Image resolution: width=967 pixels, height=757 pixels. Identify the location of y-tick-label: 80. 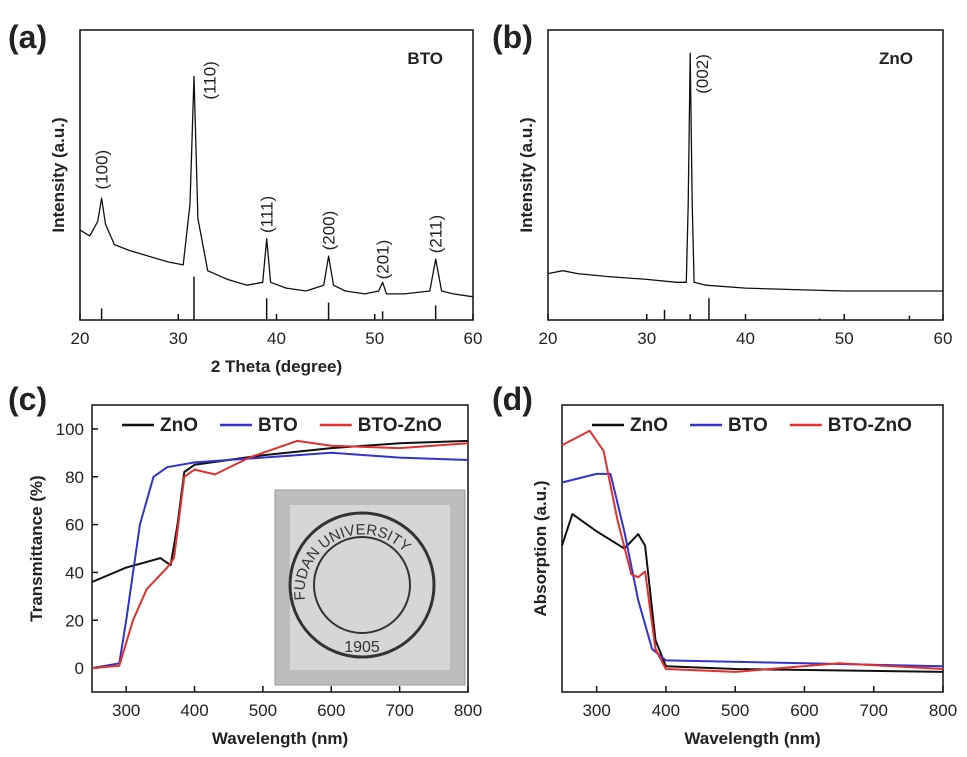
(74, 477).